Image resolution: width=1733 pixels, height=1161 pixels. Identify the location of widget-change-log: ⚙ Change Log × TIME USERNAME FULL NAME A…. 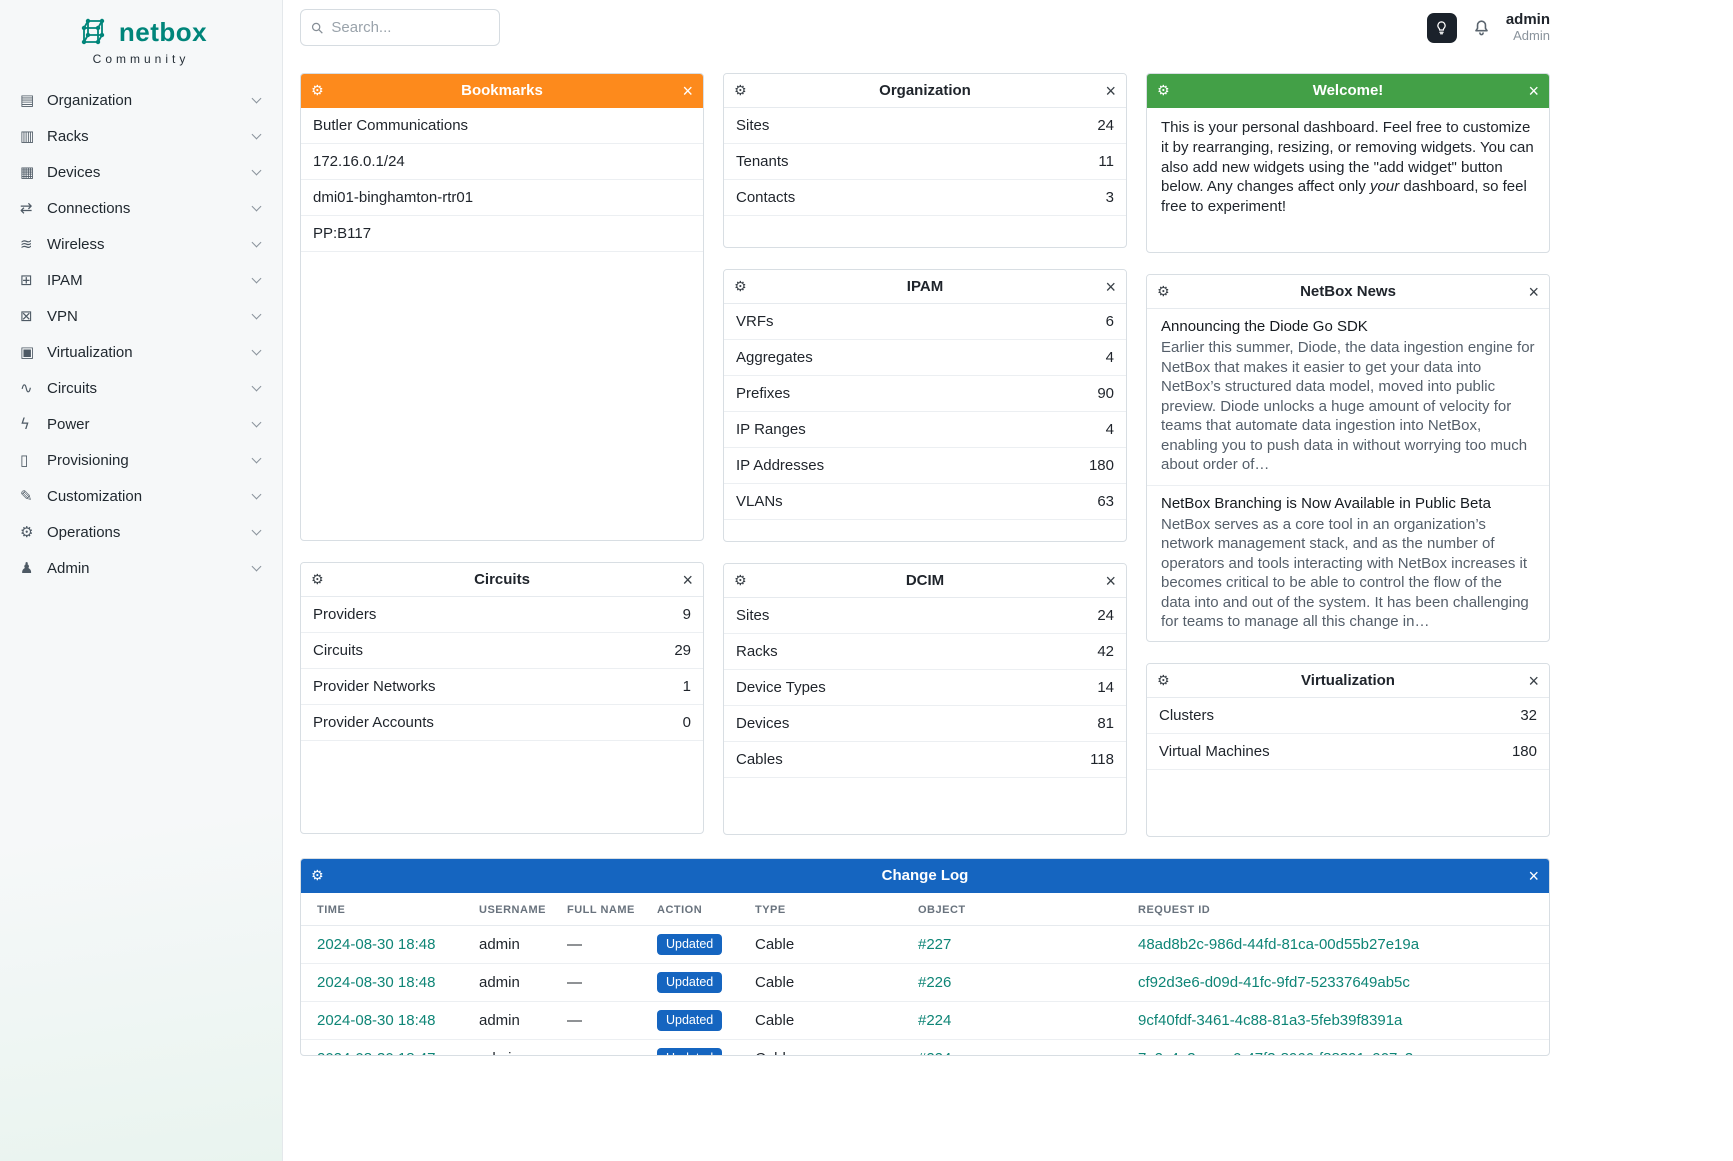
(925, 957).